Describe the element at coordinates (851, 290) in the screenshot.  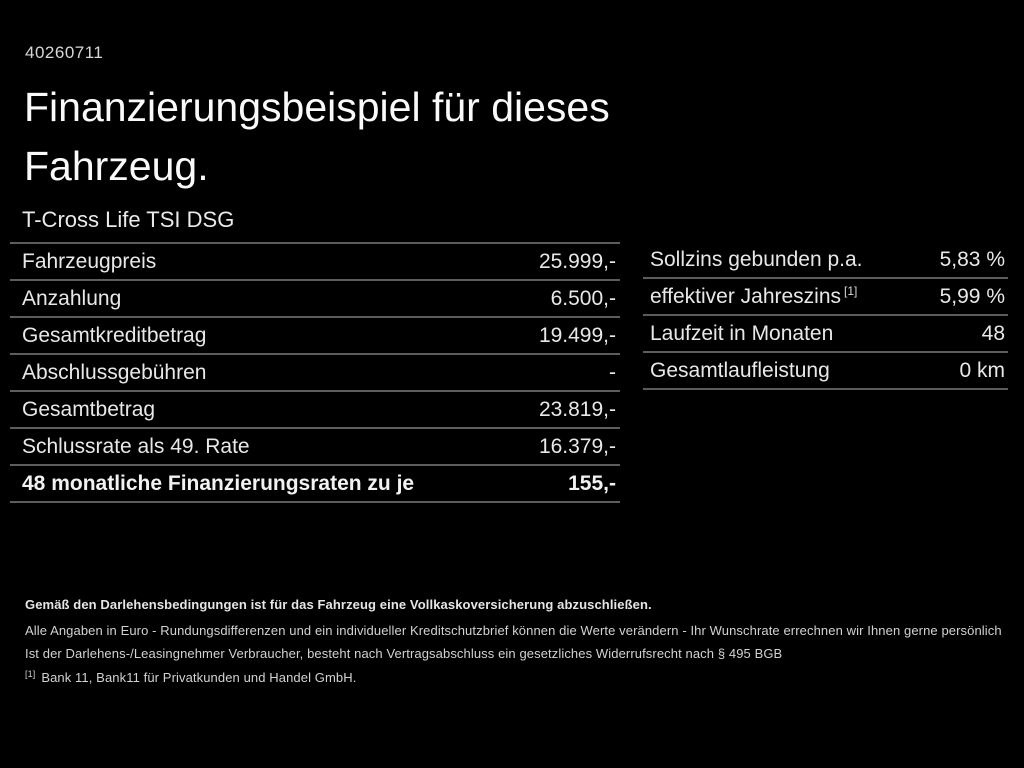
I see `footnote-ref: [1]` at that location.